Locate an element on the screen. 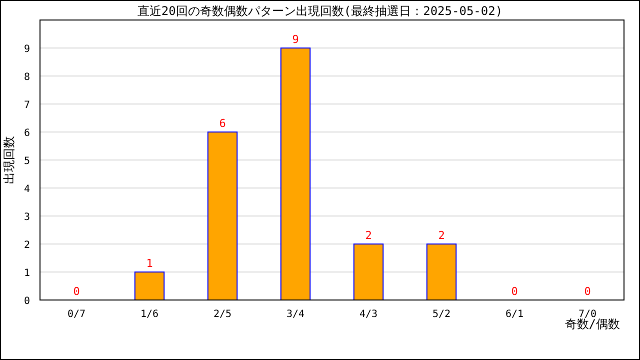 This screenshot has height=360, width=640. y-axis-title: 出現回数 is located at coordinates (9, 160).